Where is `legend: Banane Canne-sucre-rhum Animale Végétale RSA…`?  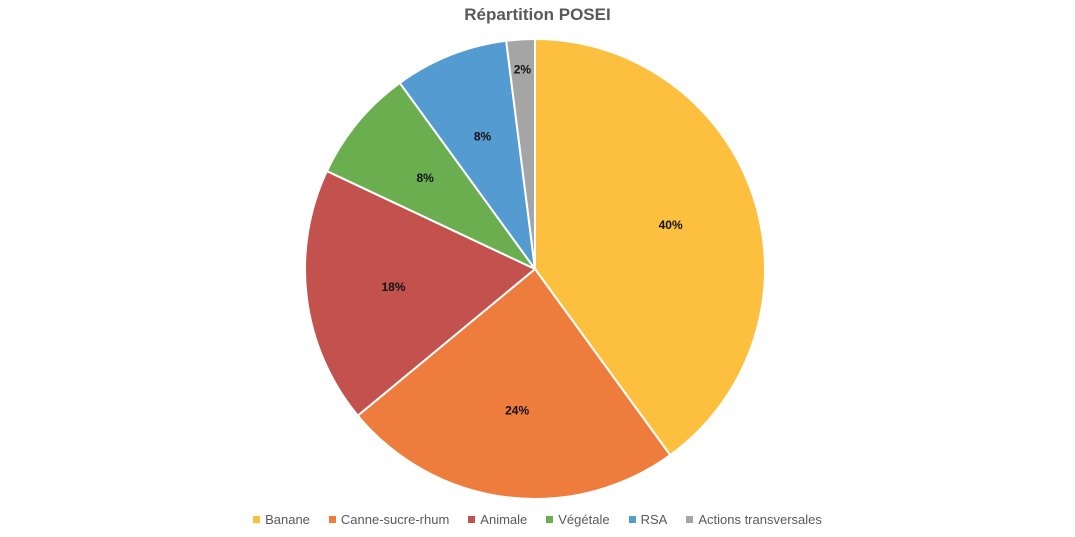 legend: Banane Canne-sucre-rhum Animale Végétale RSA… is located at coordinates (537, 519).